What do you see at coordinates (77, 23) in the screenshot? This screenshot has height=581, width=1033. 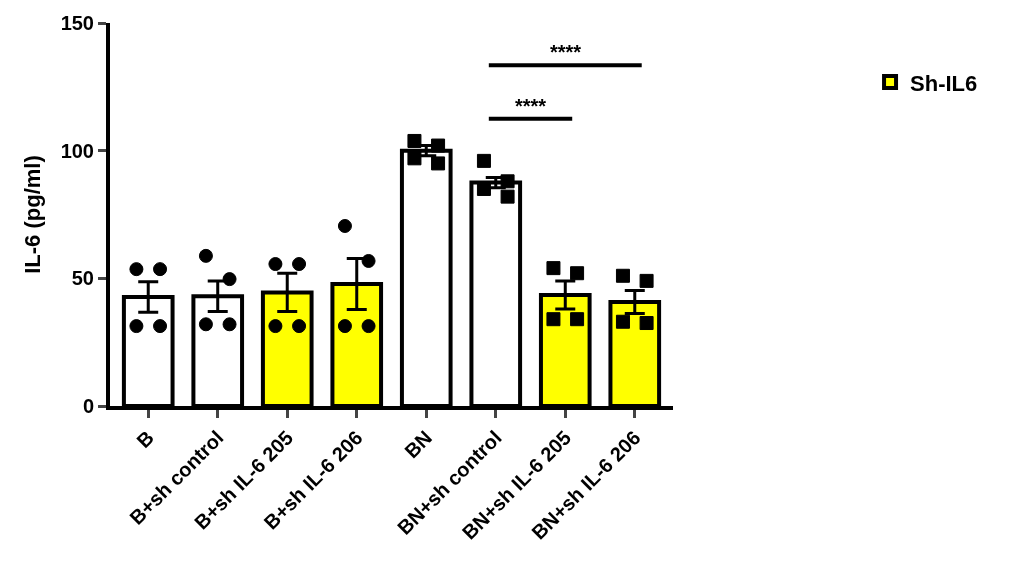 I see `y-tick-label: 150` at bounding box center [77, 23].